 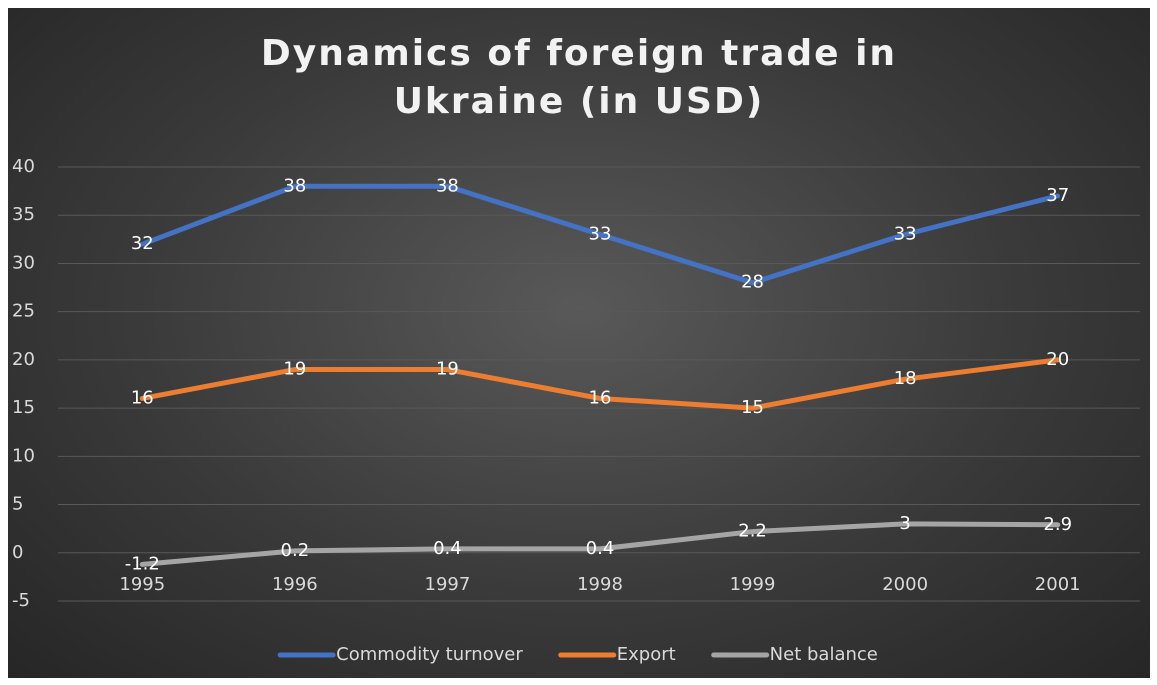 What do you see at coordinates (23, 214) in the screenshot?
I see `y-tick-label: 35` at bounding box center [23, 214].